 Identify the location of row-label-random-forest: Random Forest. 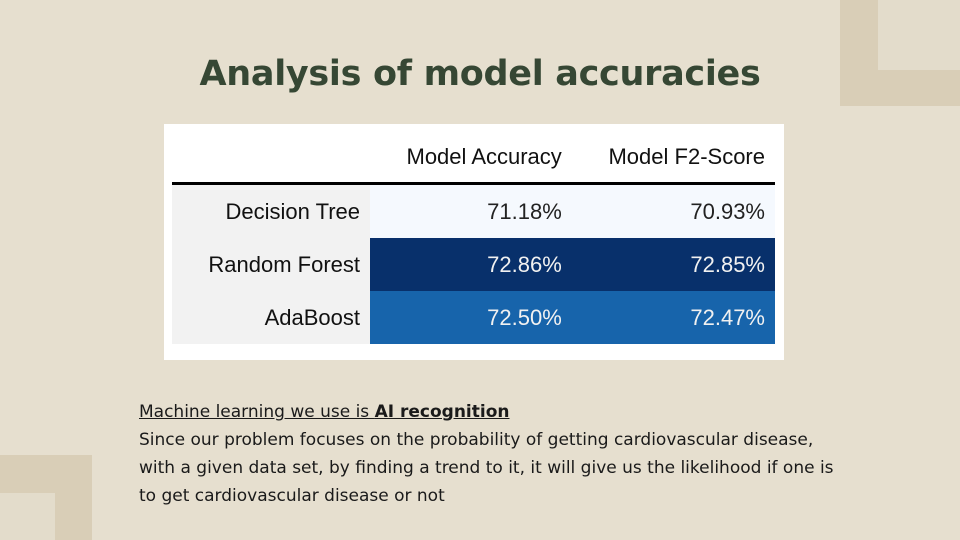
(271, 264).